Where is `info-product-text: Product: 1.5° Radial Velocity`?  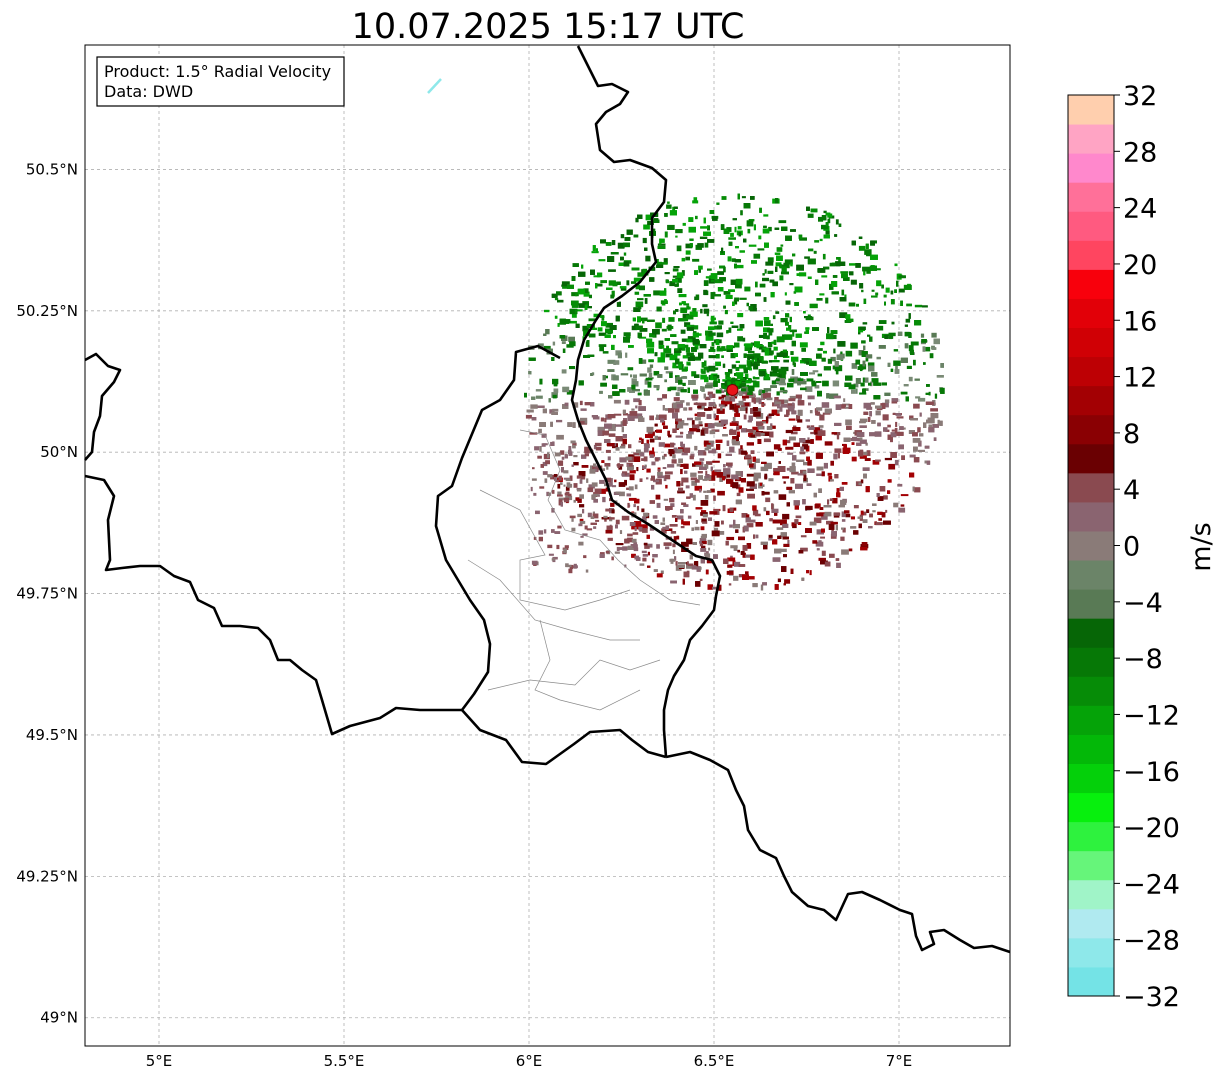 info-product-text: Product: 1.5° Radial Velocity is located at coordinates (217, 71).